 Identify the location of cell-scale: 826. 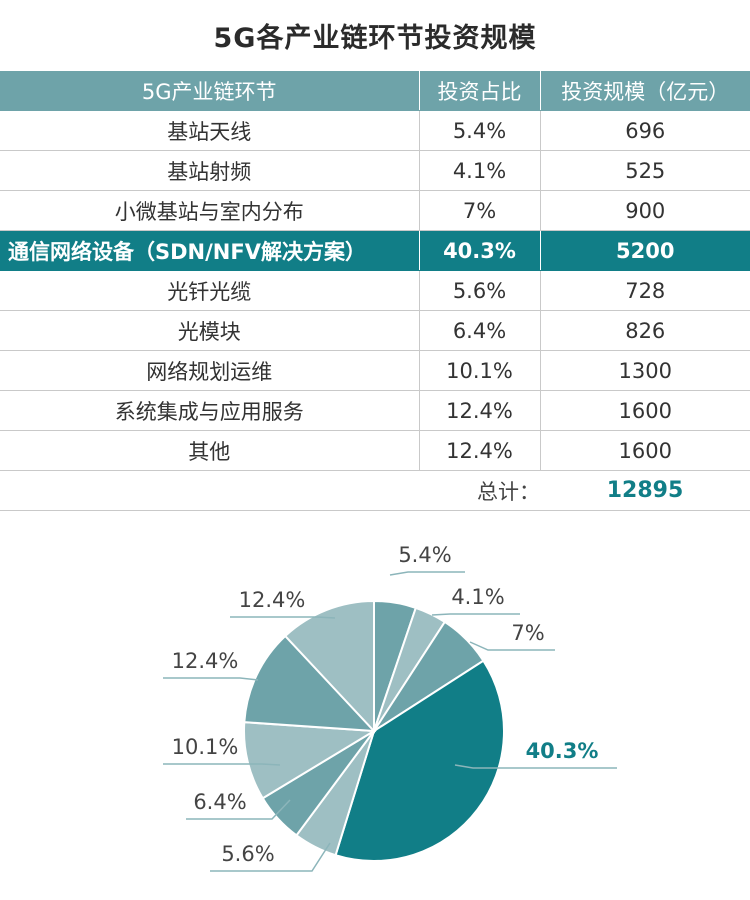
(644, 330).